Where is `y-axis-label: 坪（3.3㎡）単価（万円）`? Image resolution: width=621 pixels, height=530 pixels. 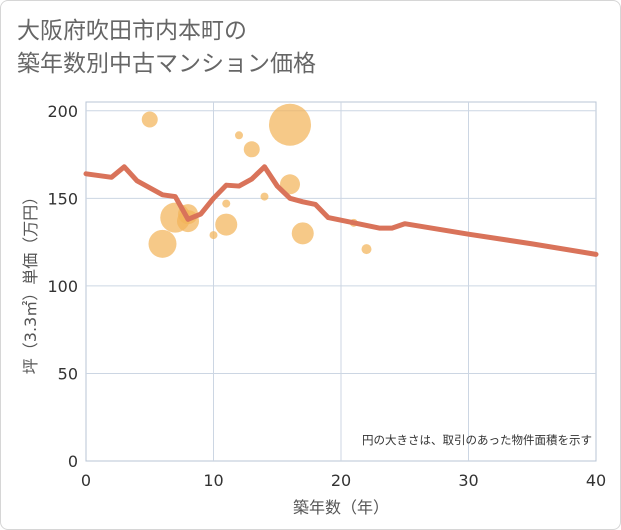 y-axis-label: 坪（3.3㎡）単価（万円） is located at coordinates (30, 281).